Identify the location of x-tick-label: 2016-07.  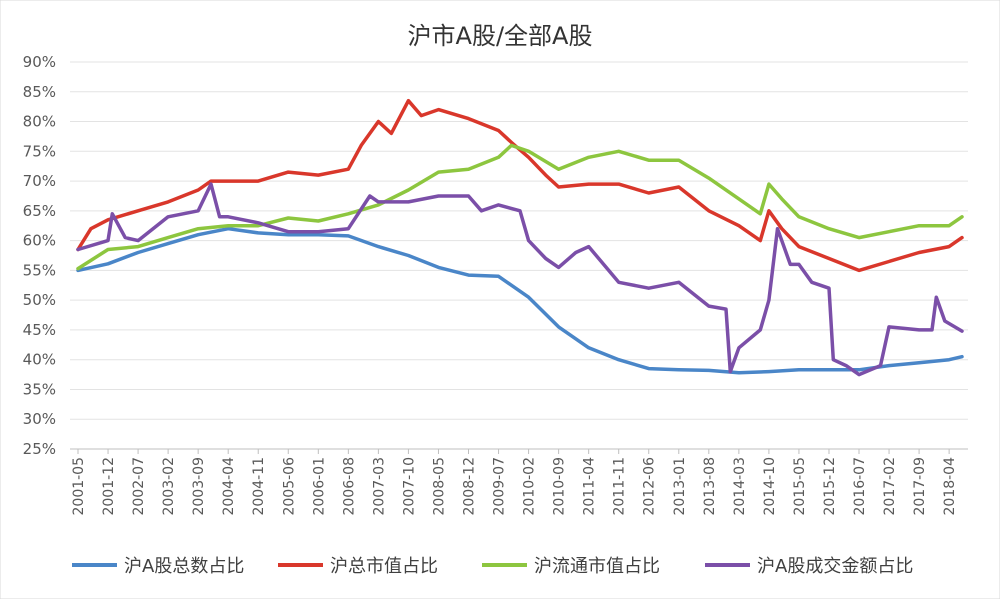
(860, 486).